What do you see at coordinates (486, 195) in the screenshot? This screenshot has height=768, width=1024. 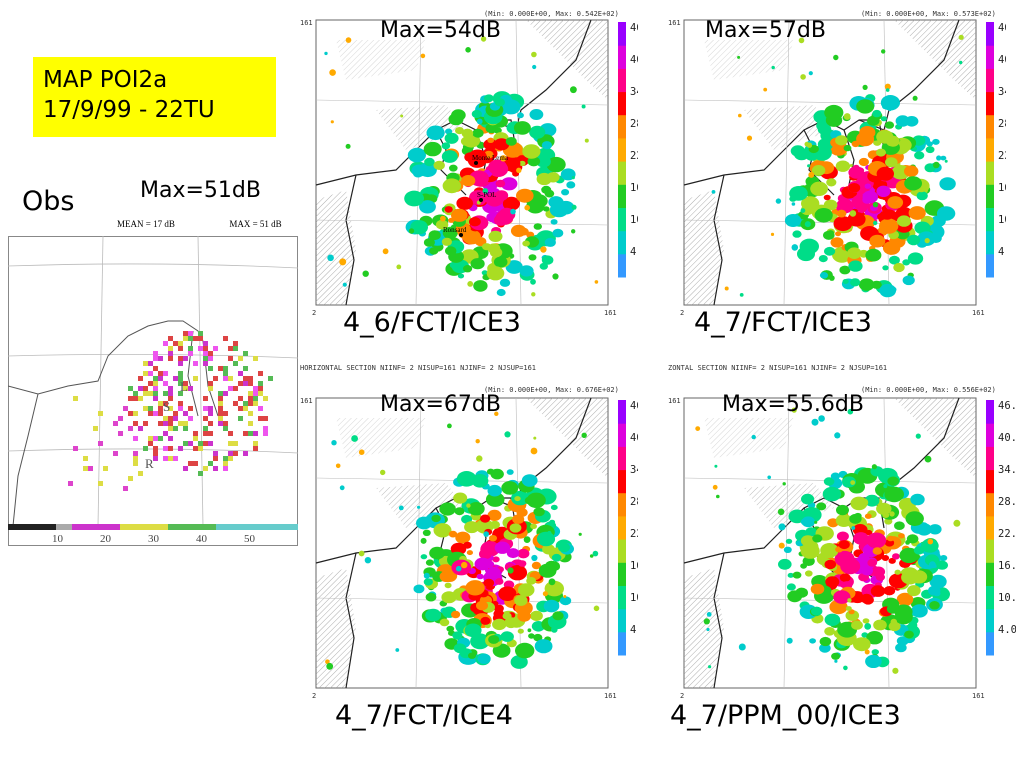 I see `place-label: S-POL` at bounding box center [486, 195].